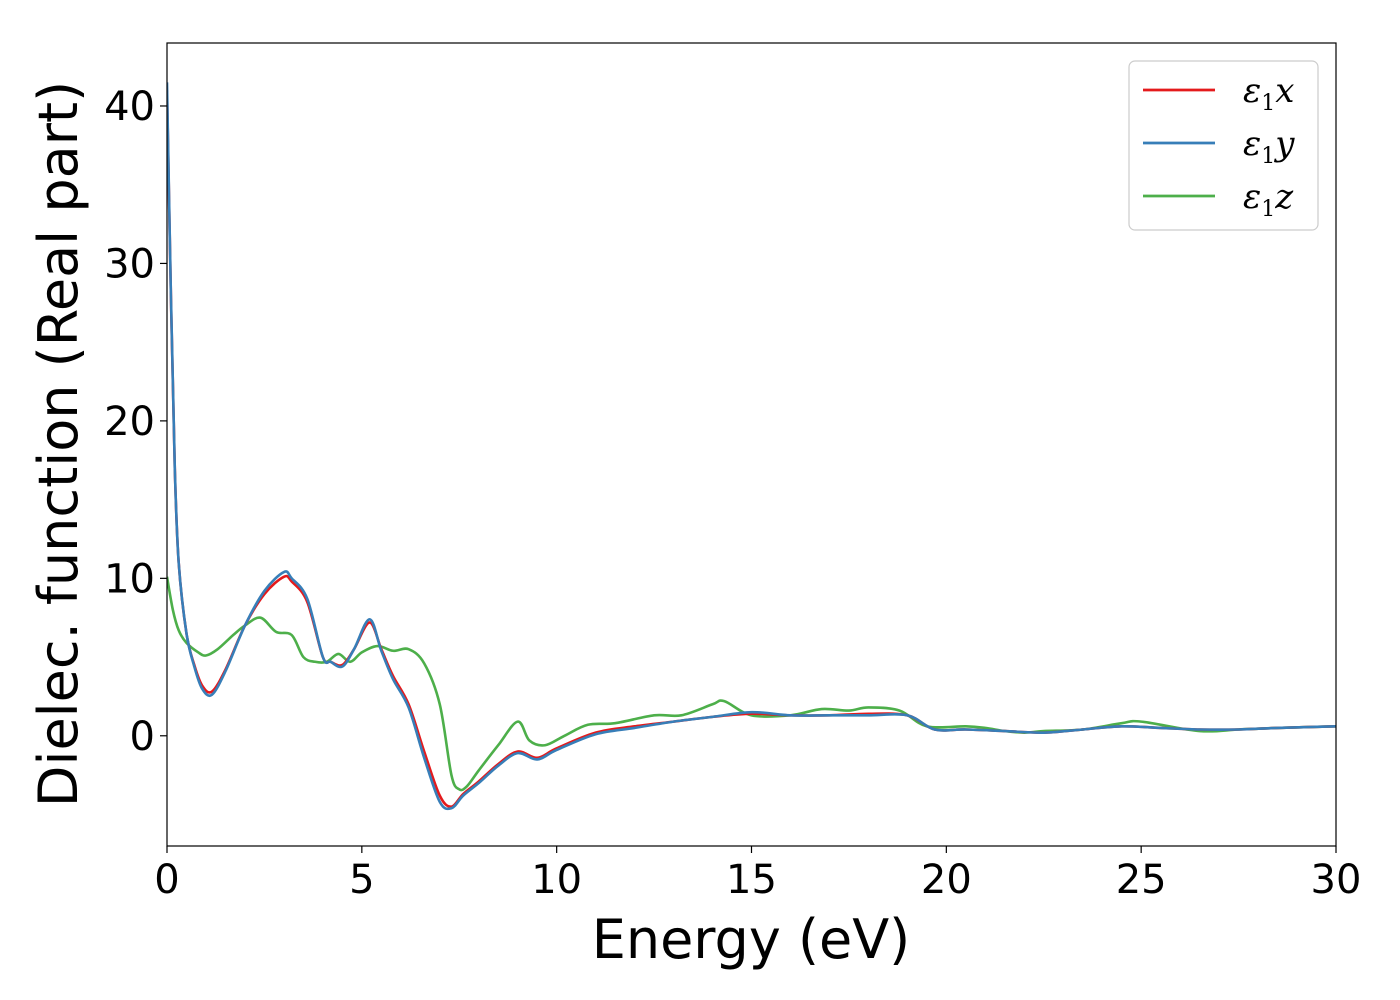 This screenshot has height=1000, width=1400. What do you see at coordinates (129, 264) in the screenshot?
I see `y-tick-label: 30` at bounding box center [129, 264].